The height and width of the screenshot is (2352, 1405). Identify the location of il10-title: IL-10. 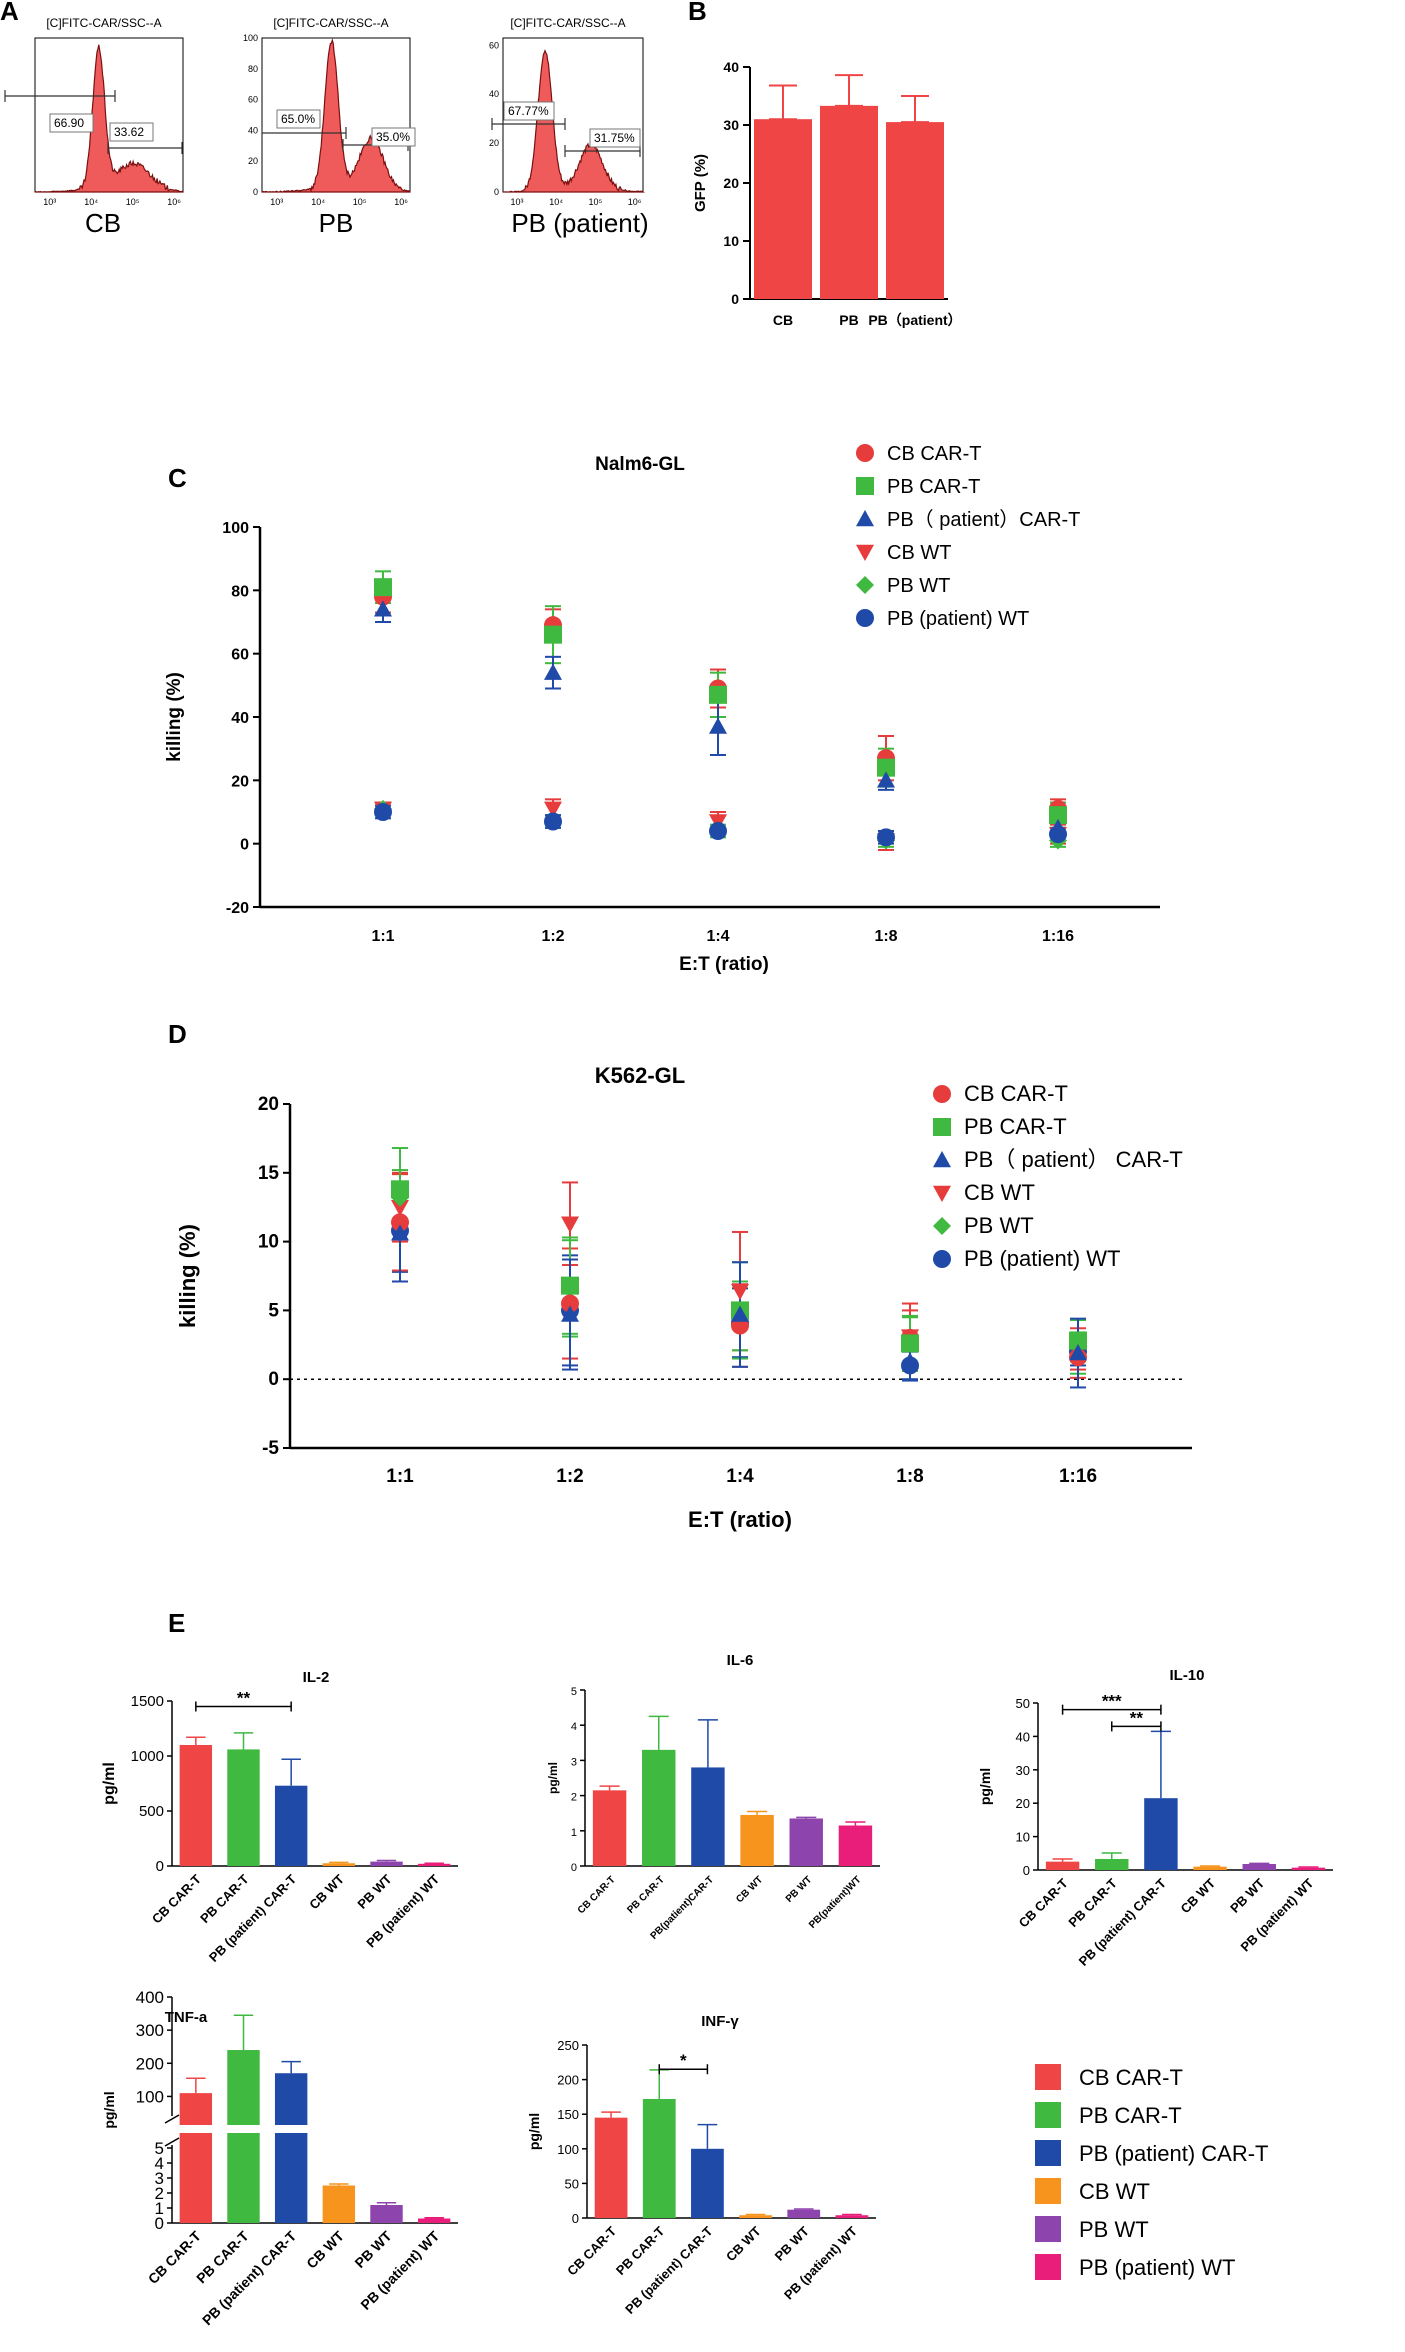
(1186, 1675).